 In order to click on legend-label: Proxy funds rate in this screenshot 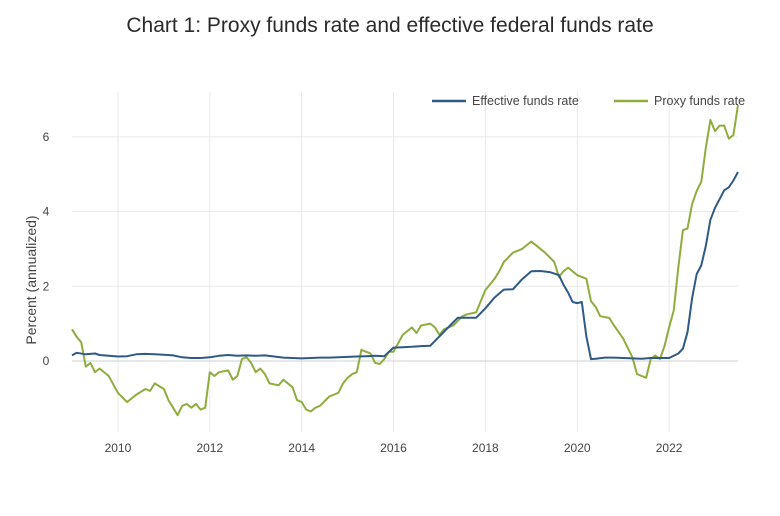, I will do `click(699, 101)`.